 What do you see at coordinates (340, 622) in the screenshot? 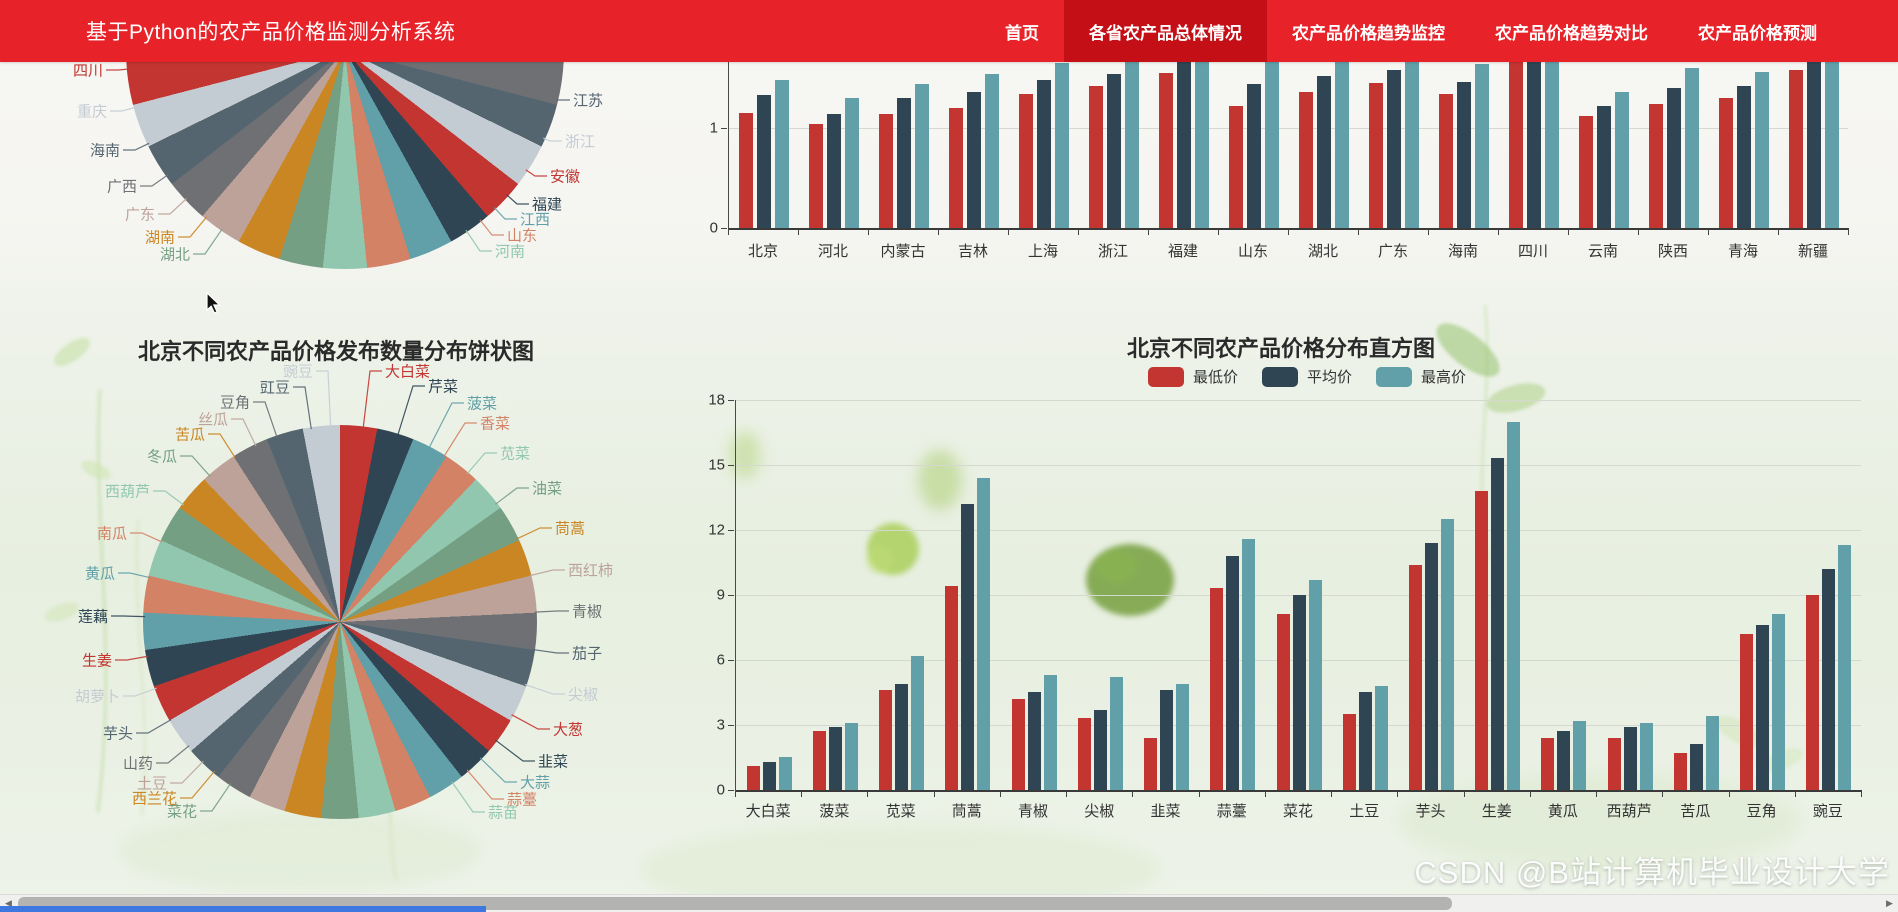
I see `beijing-count-pie` at bounding box center [340, 622].